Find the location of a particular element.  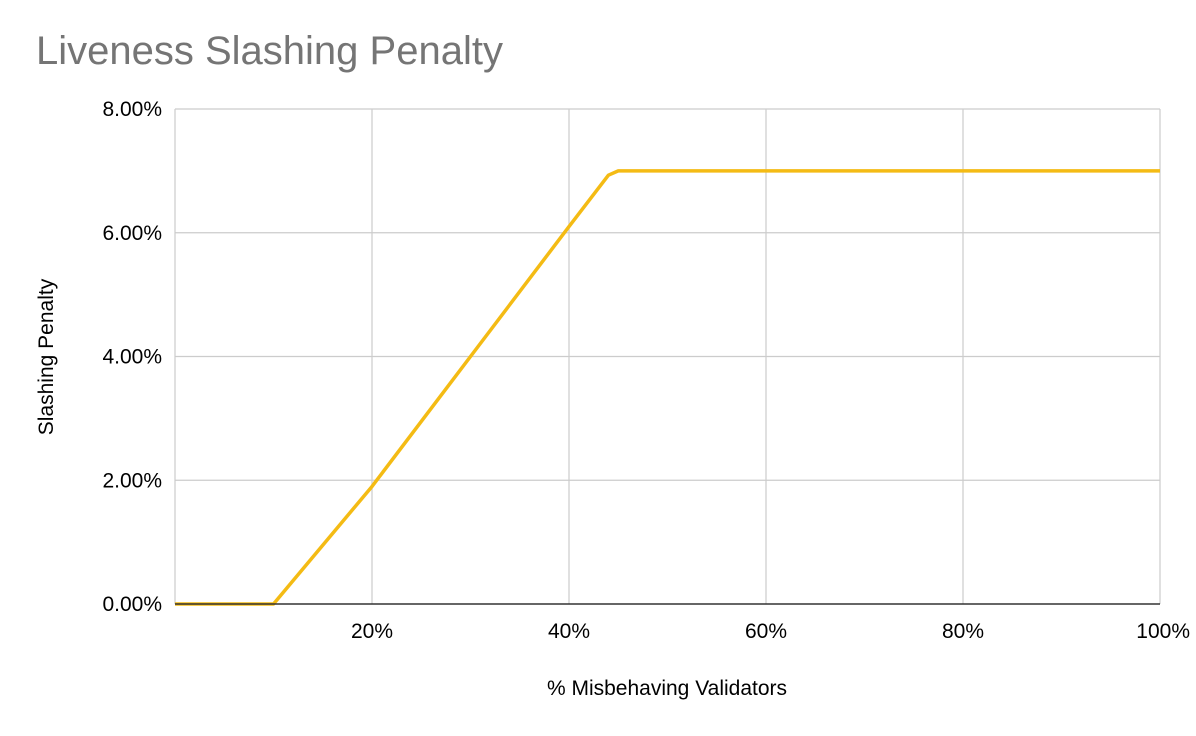

x-tick-label: 40% is located at coordinates (569, 631).